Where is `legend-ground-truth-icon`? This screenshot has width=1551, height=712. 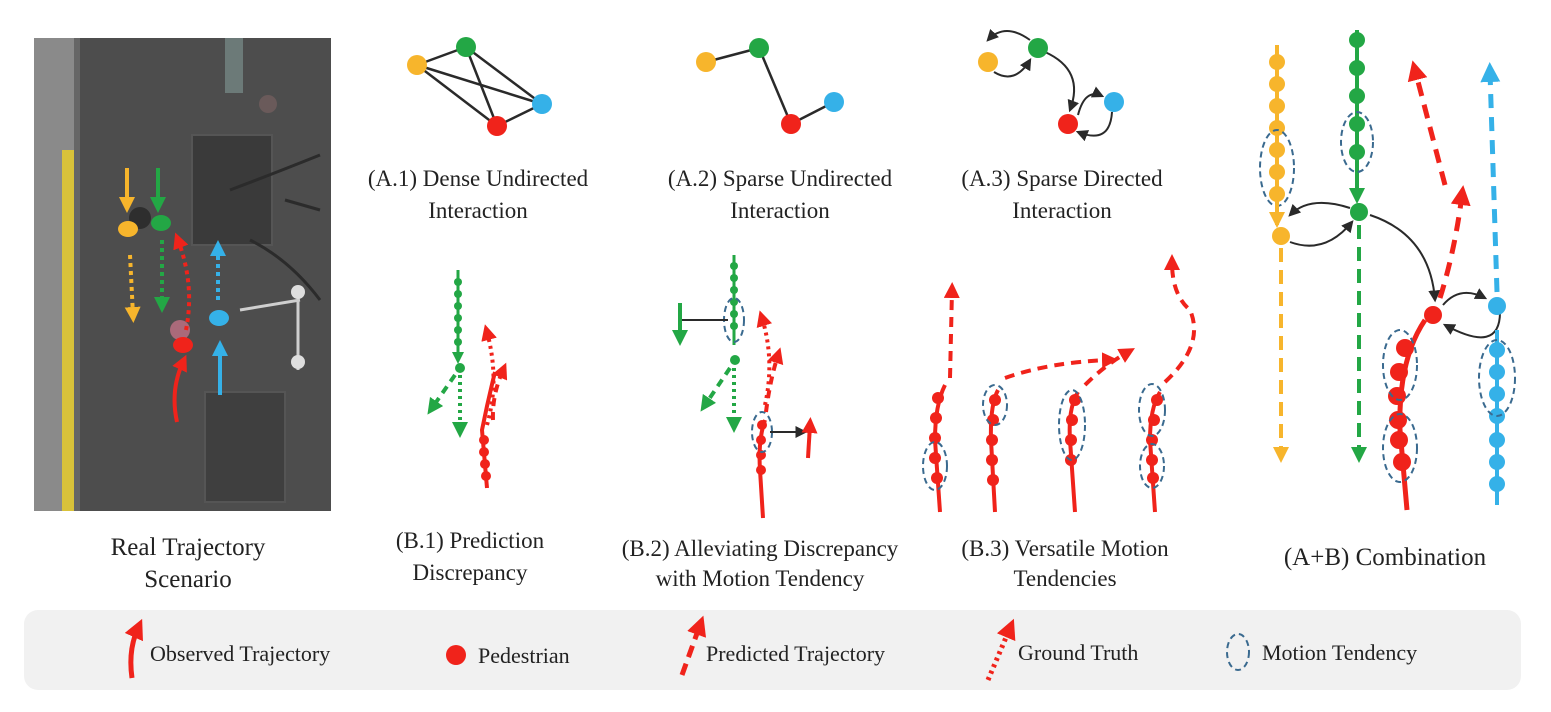 legend-ground-truth-icon is located at coordinates (1000, 649).